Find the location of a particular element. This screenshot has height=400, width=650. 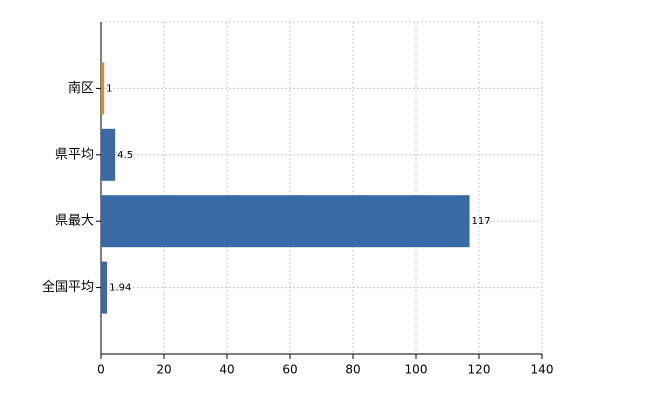

value-label: 1.94 is located at coordinates (120, 288).